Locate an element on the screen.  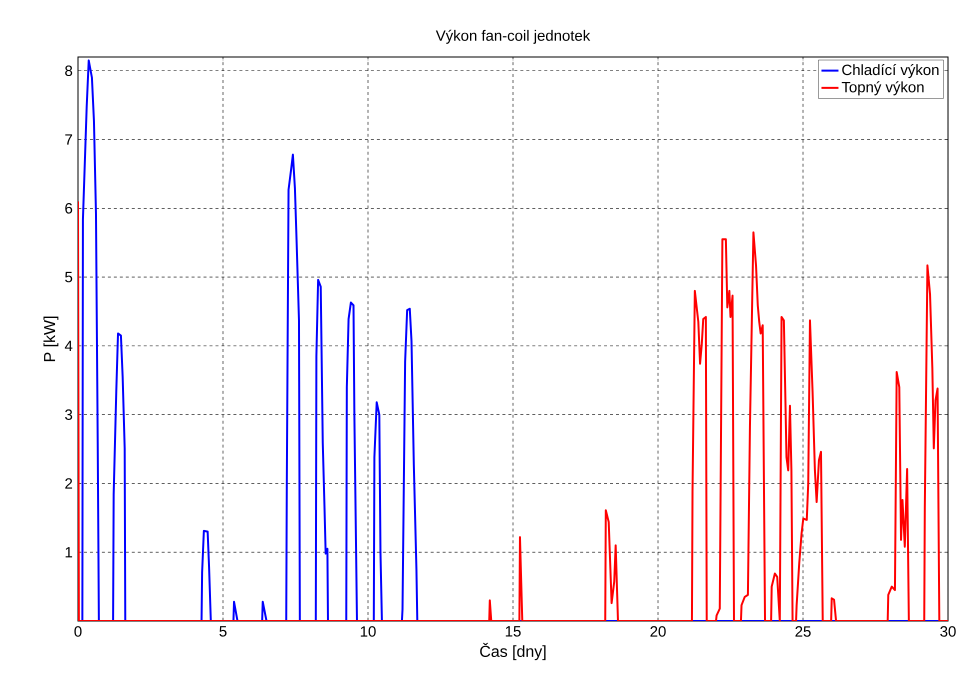
y-tick-label: 5 is located at coordinates (68, 277).